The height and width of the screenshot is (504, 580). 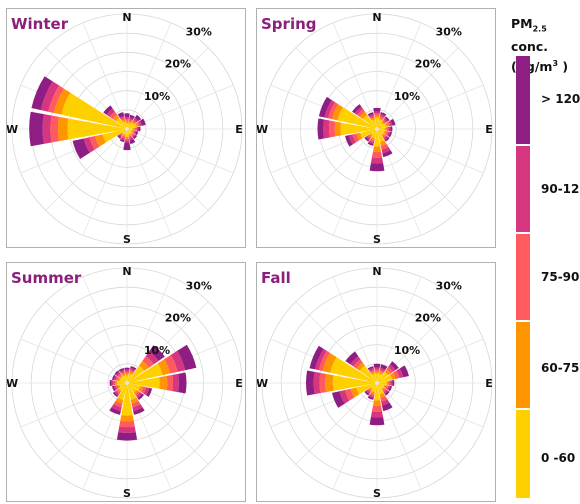 What do you see at coordinates (489, 383) in the screenshot?
I see `compass-label-e: E` at bounding box center [489, 383].